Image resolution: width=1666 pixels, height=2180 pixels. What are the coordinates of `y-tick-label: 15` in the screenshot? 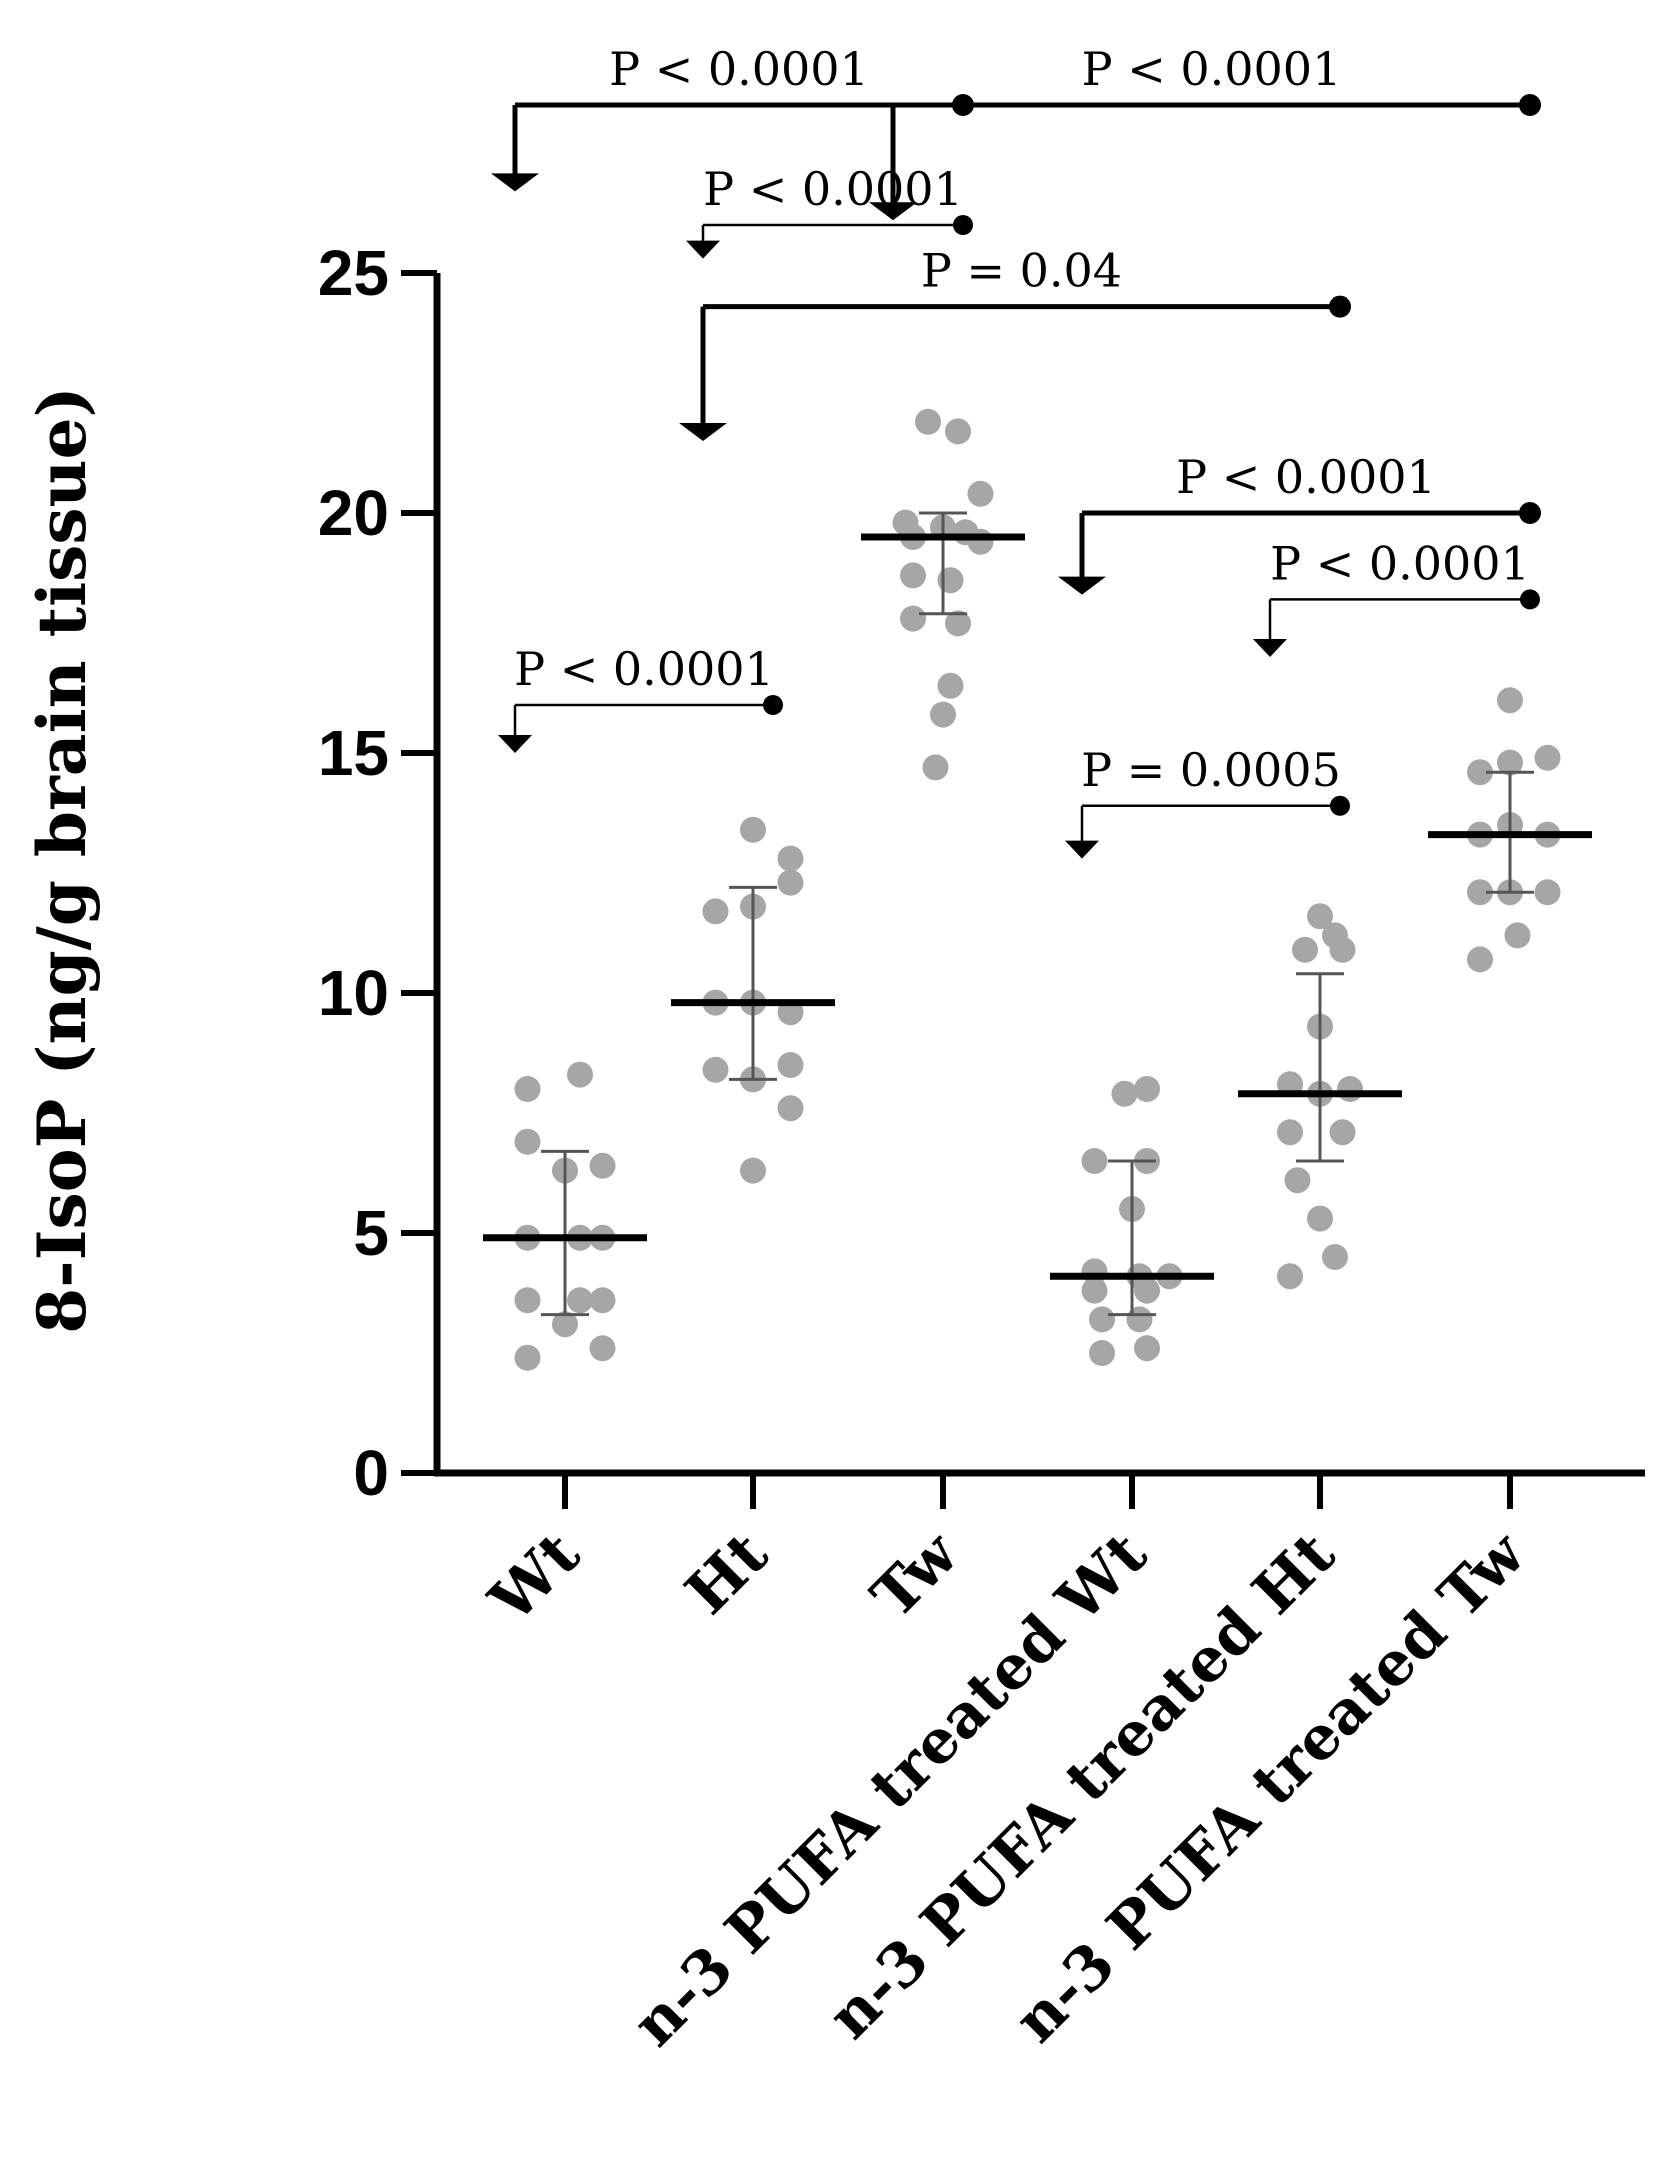 It's located at (353, 753).